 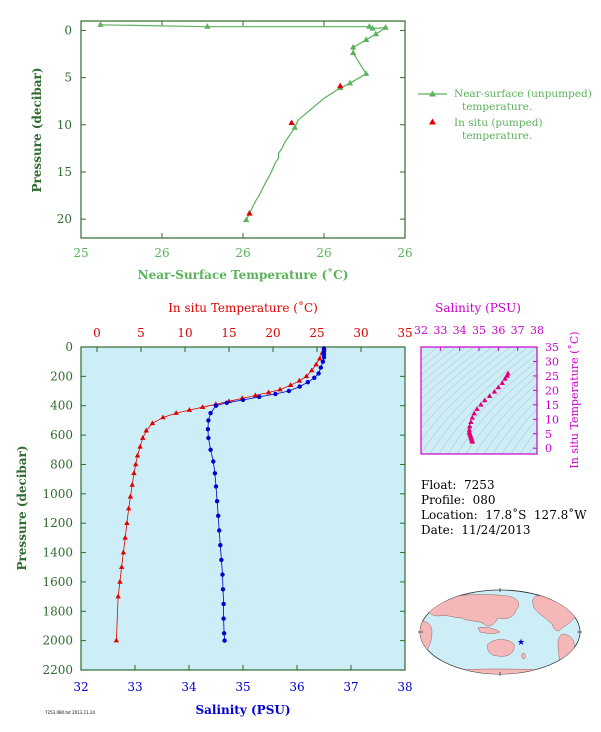 I want to click on plot2-pressure-tick-label: 400, so click(x=61, y=406).